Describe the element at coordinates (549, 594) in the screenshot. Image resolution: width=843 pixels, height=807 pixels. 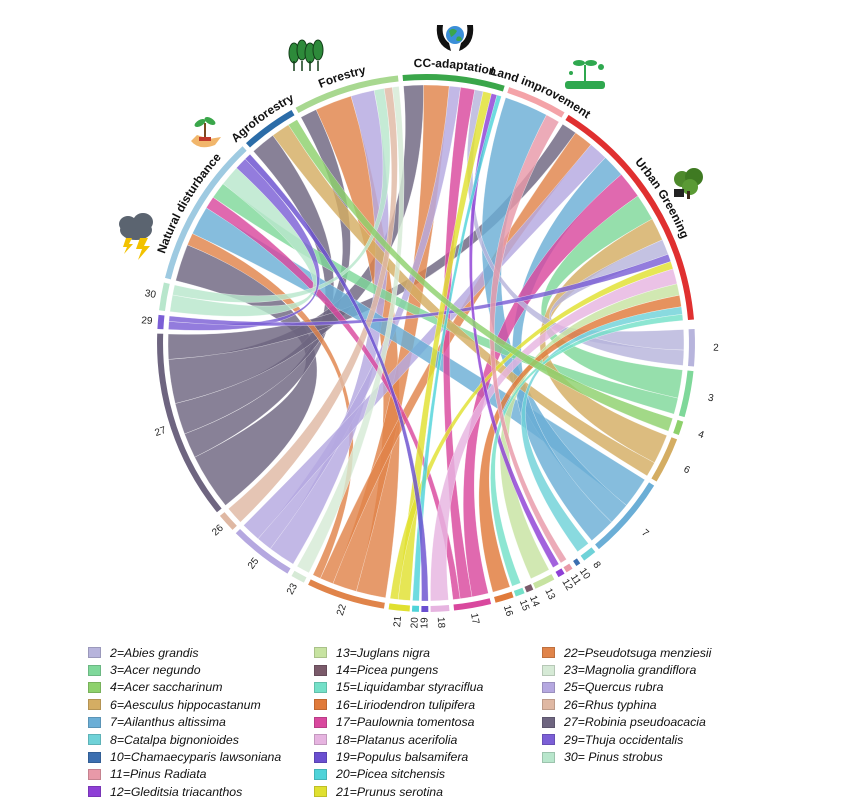
I see `species-label-13: 13` at that location.